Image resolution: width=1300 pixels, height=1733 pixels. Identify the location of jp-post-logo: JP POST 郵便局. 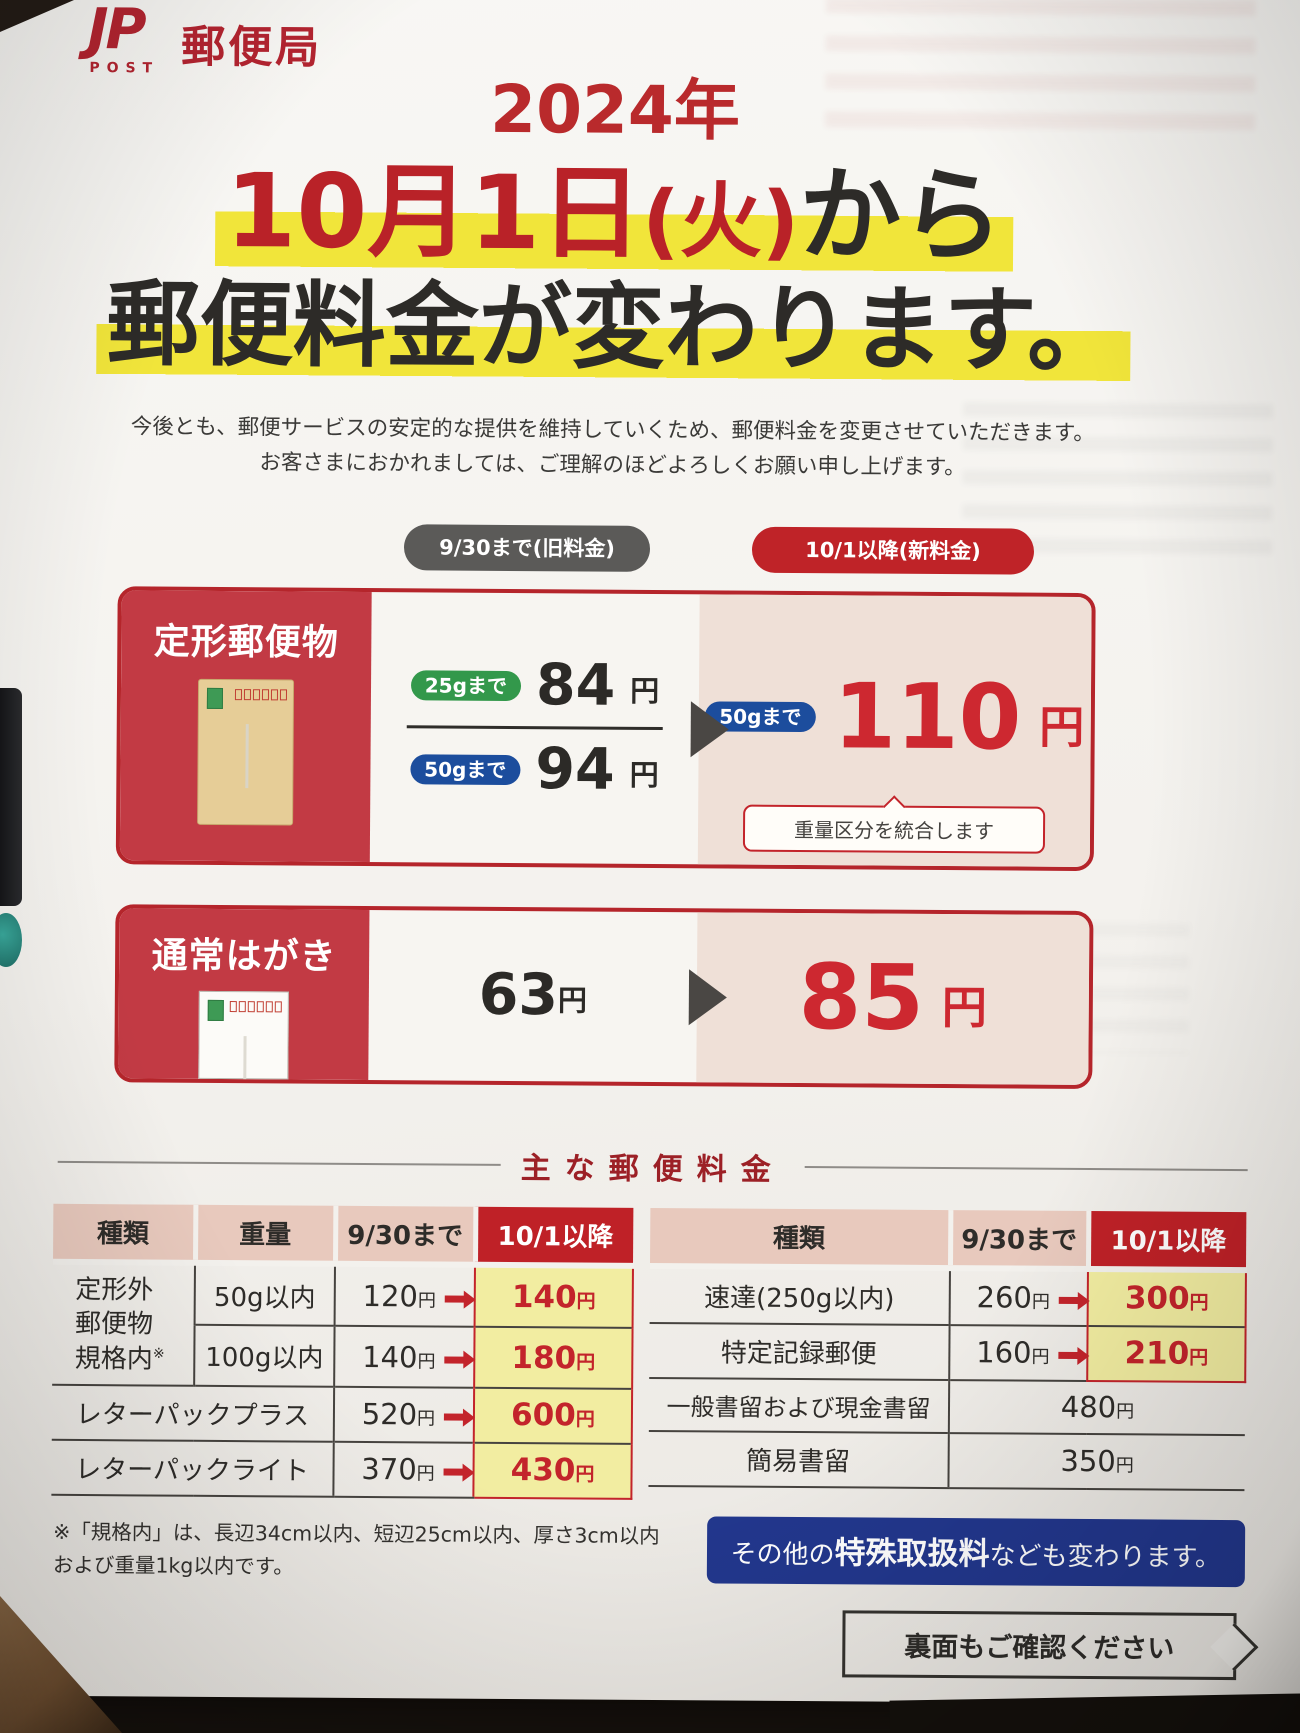
(205, 38).